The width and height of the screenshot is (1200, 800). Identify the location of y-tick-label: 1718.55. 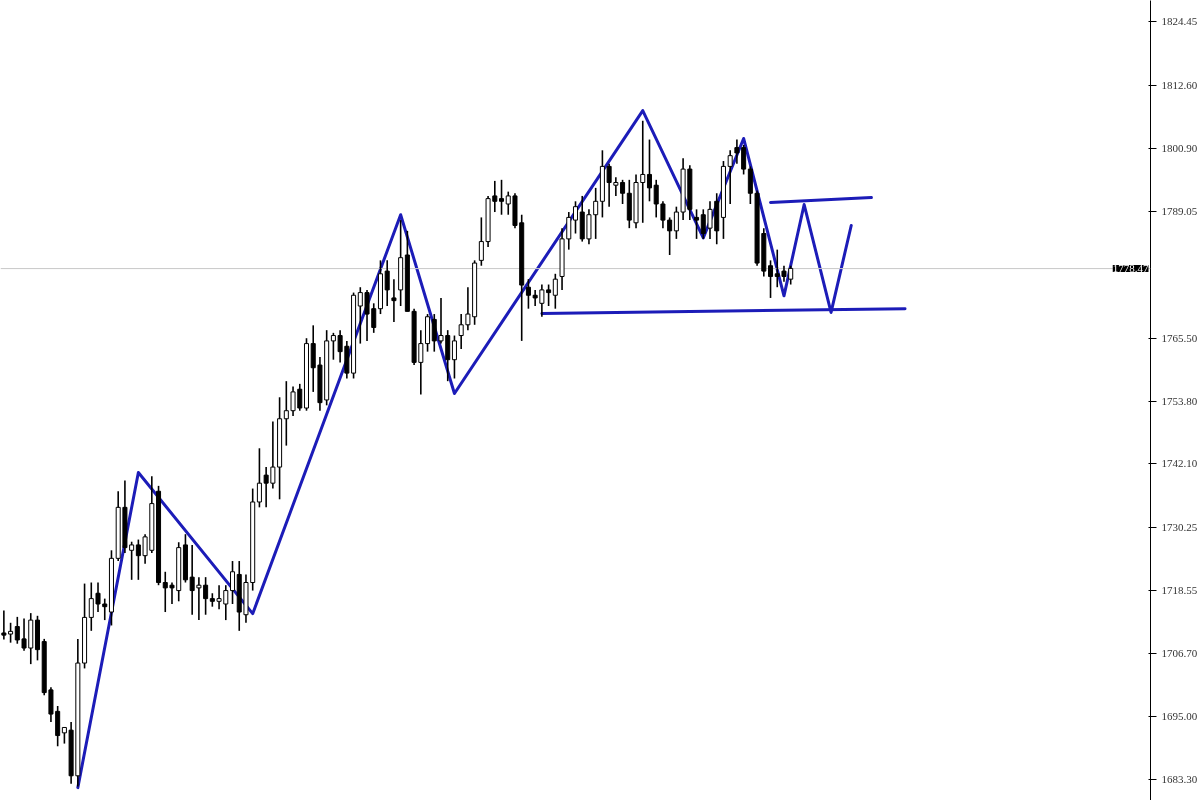
(1179, 589).